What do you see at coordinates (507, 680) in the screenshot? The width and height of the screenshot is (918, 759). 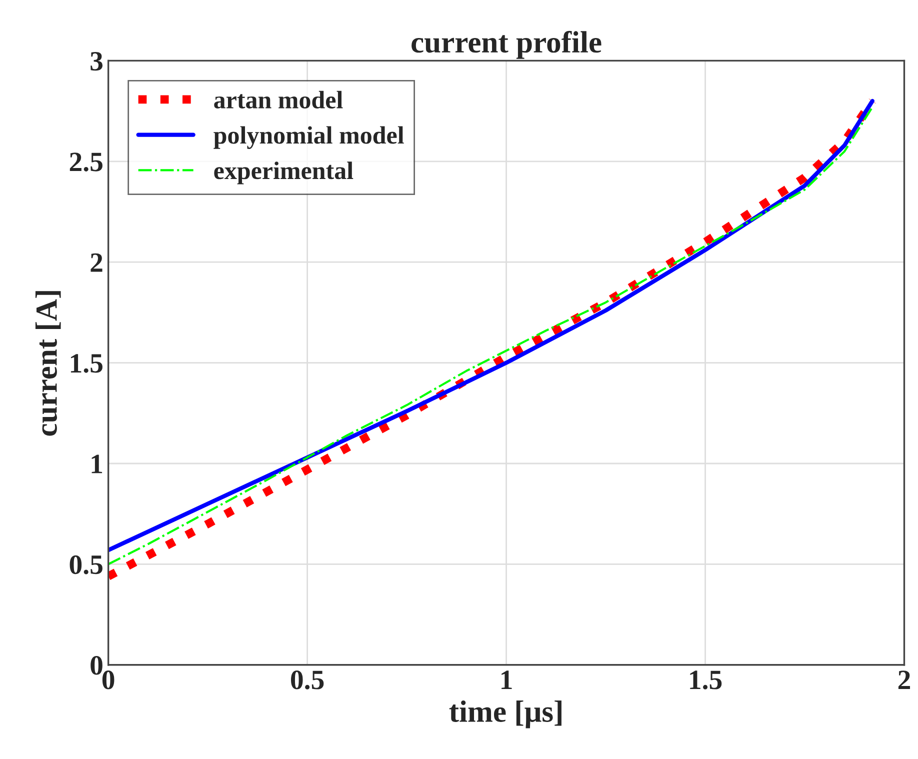 I see `x-tick-label: 1` at bounding box center [507, 680].